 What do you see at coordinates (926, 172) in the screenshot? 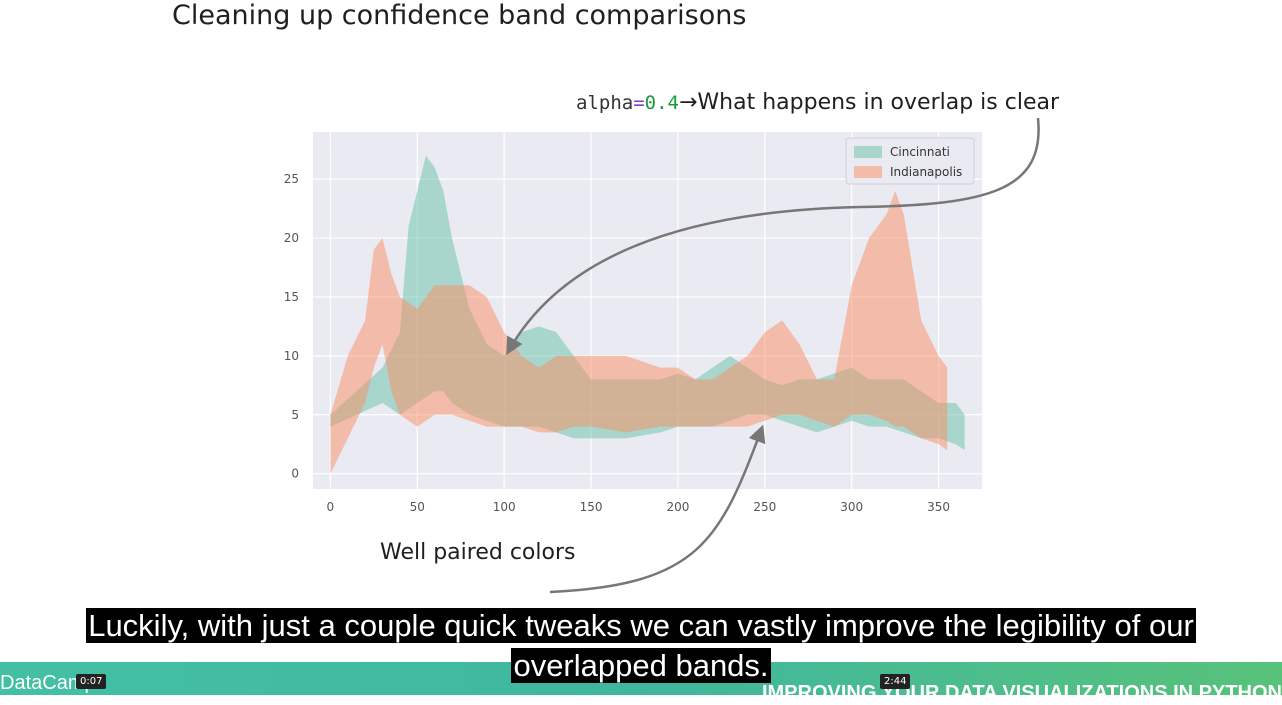
I see `legend-label-indianapolis: Indianapolis` at bounding box center [926, 172].